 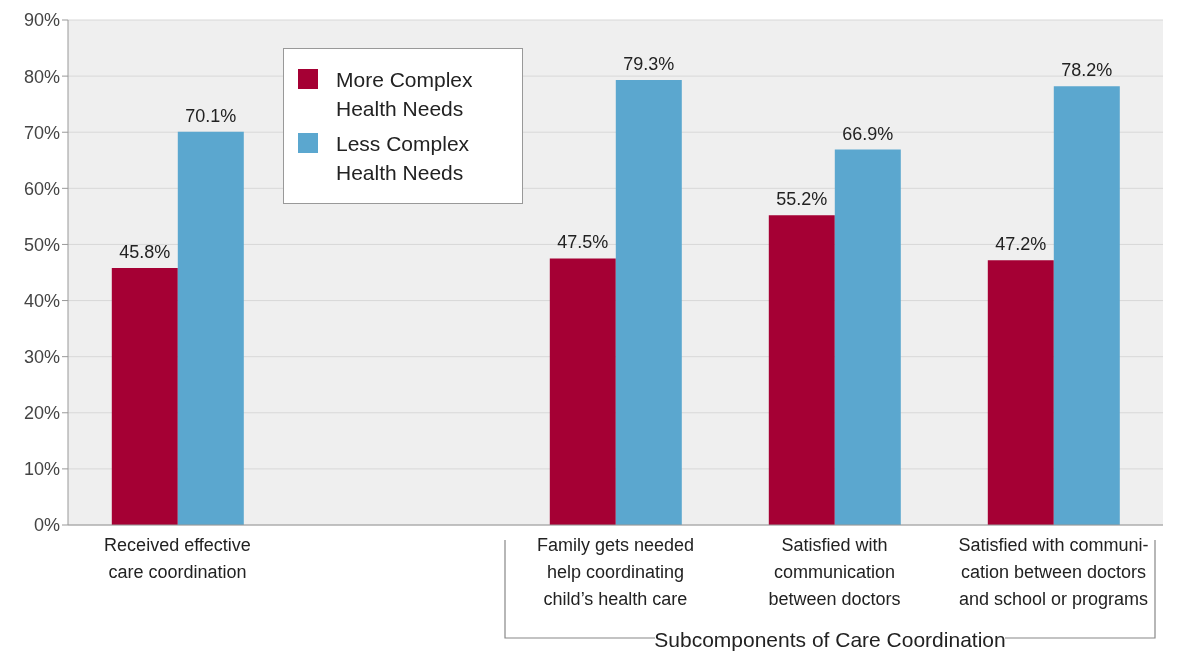 What do you see at coordinates (145, 252) in the screenshot?
I see `data-label: 45.8%` at bounding box center [145, 252].